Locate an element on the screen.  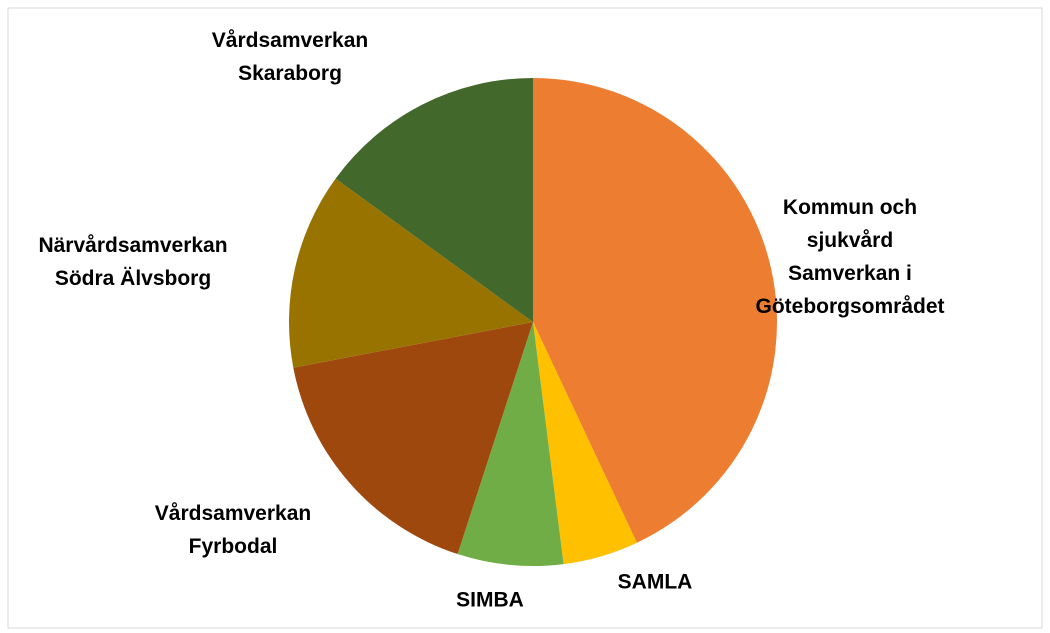
slice-label: SIMBA is located at coordinates (490, 600).